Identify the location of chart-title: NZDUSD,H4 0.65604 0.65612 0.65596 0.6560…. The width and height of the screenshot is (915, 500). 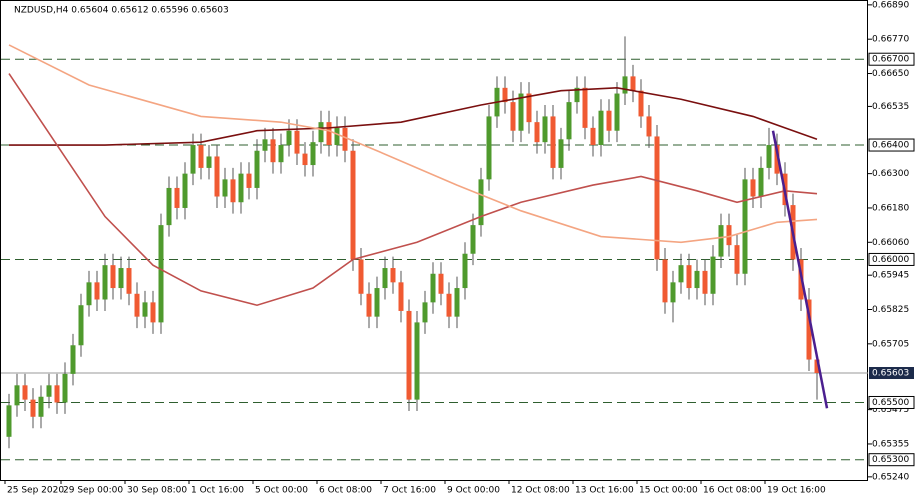
(121, 11).